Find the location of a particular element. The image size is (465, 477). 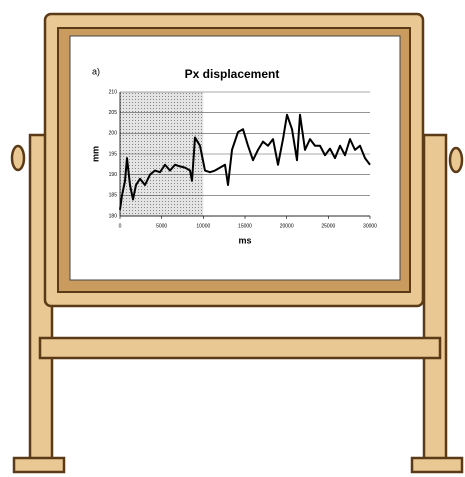

x-tick-label: 30000 is located at coordinates (370, 226).